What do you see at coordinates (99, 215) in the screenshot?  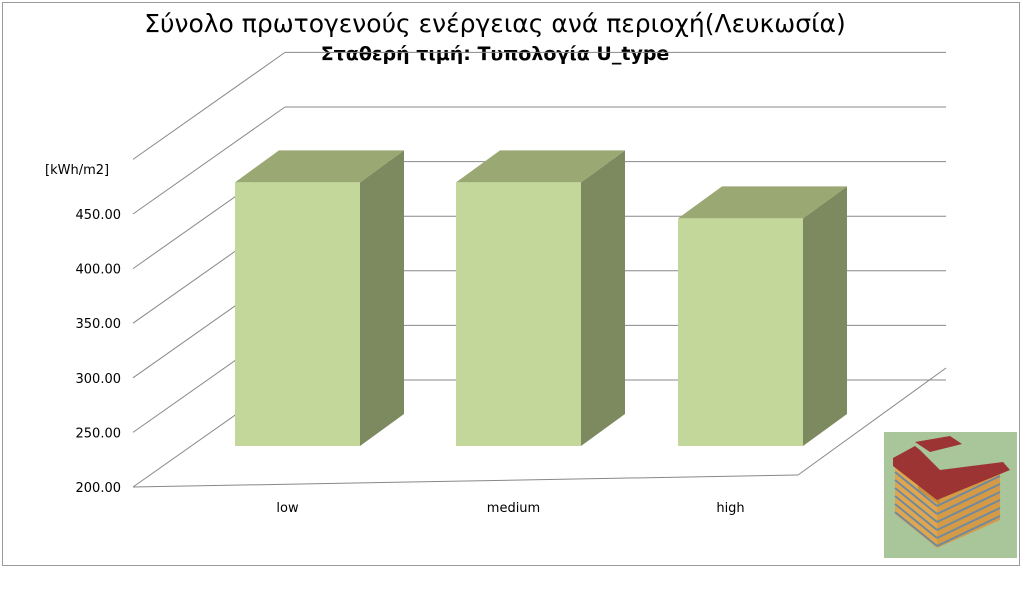 I see `y-tick-label: 450.00` at bounding box center [99, 215].